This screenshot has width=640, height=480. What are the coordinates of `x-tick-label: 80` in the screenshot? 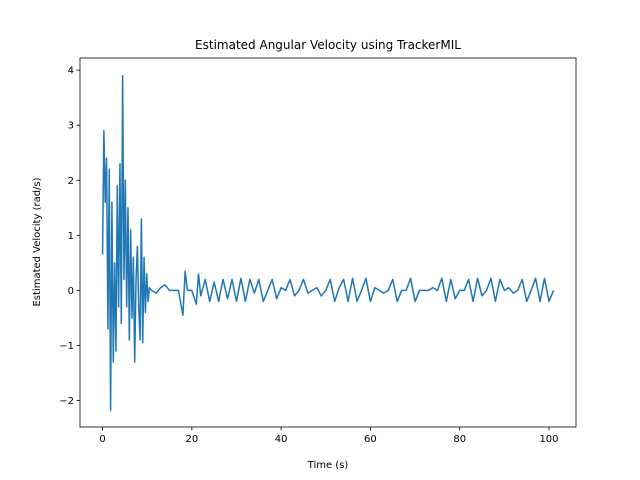 It's located at (459, 439).